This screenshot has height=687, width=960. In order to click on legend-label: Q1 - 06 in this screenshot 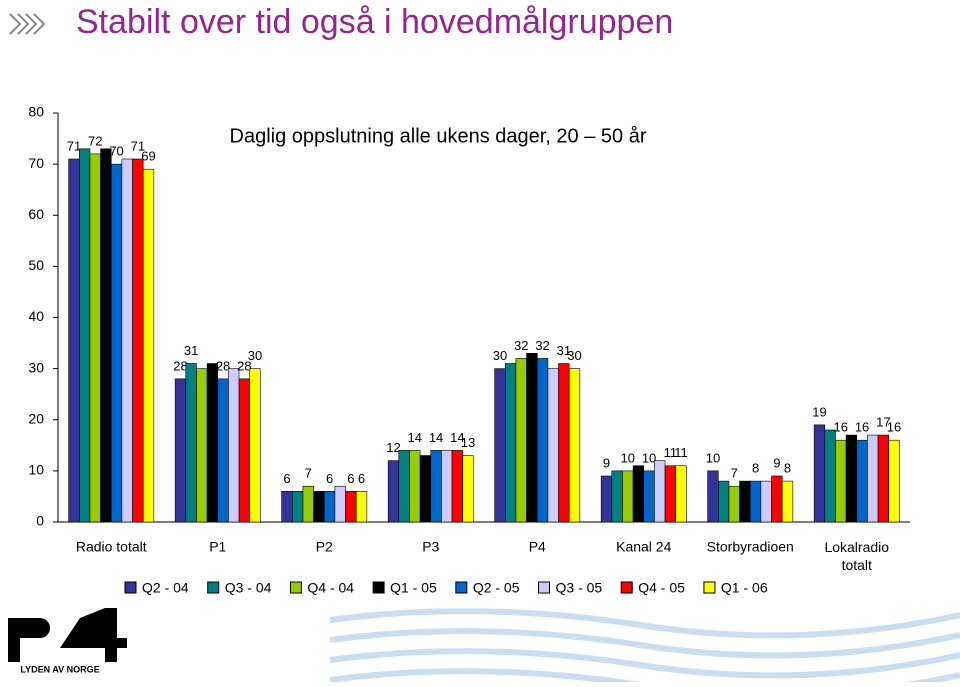, I will do `click(744, 588)`.